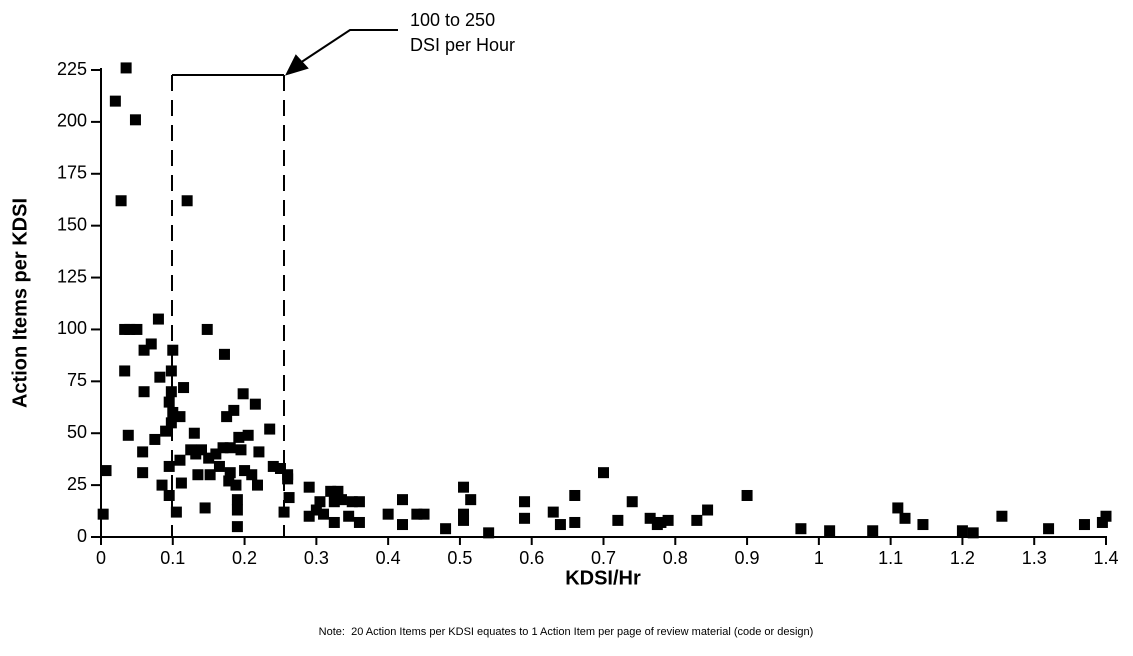 Image resolution: width=1133 pixels, height=656 pixels. I want to click on x-tick-label: 0.1, so click(172, 558).